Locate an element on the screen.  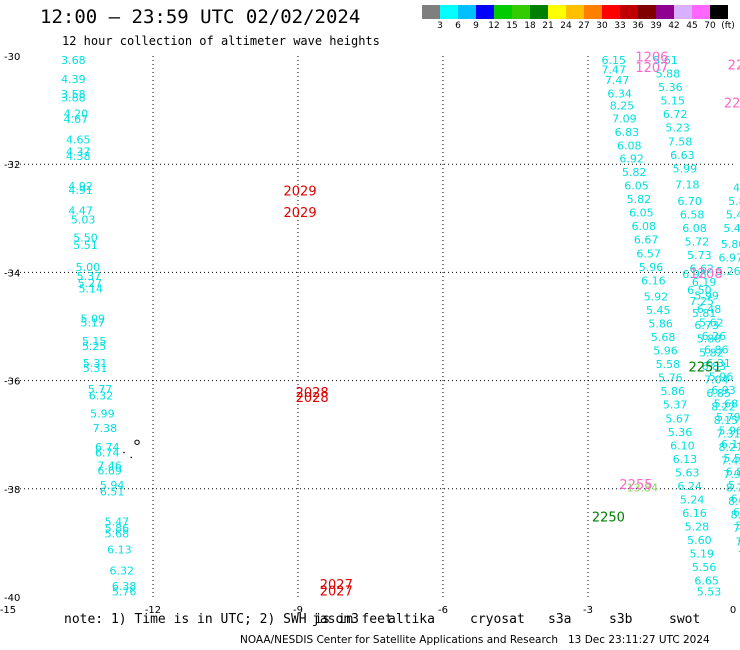
lon-tick-label: -6 is located at coordinates (443, 610).